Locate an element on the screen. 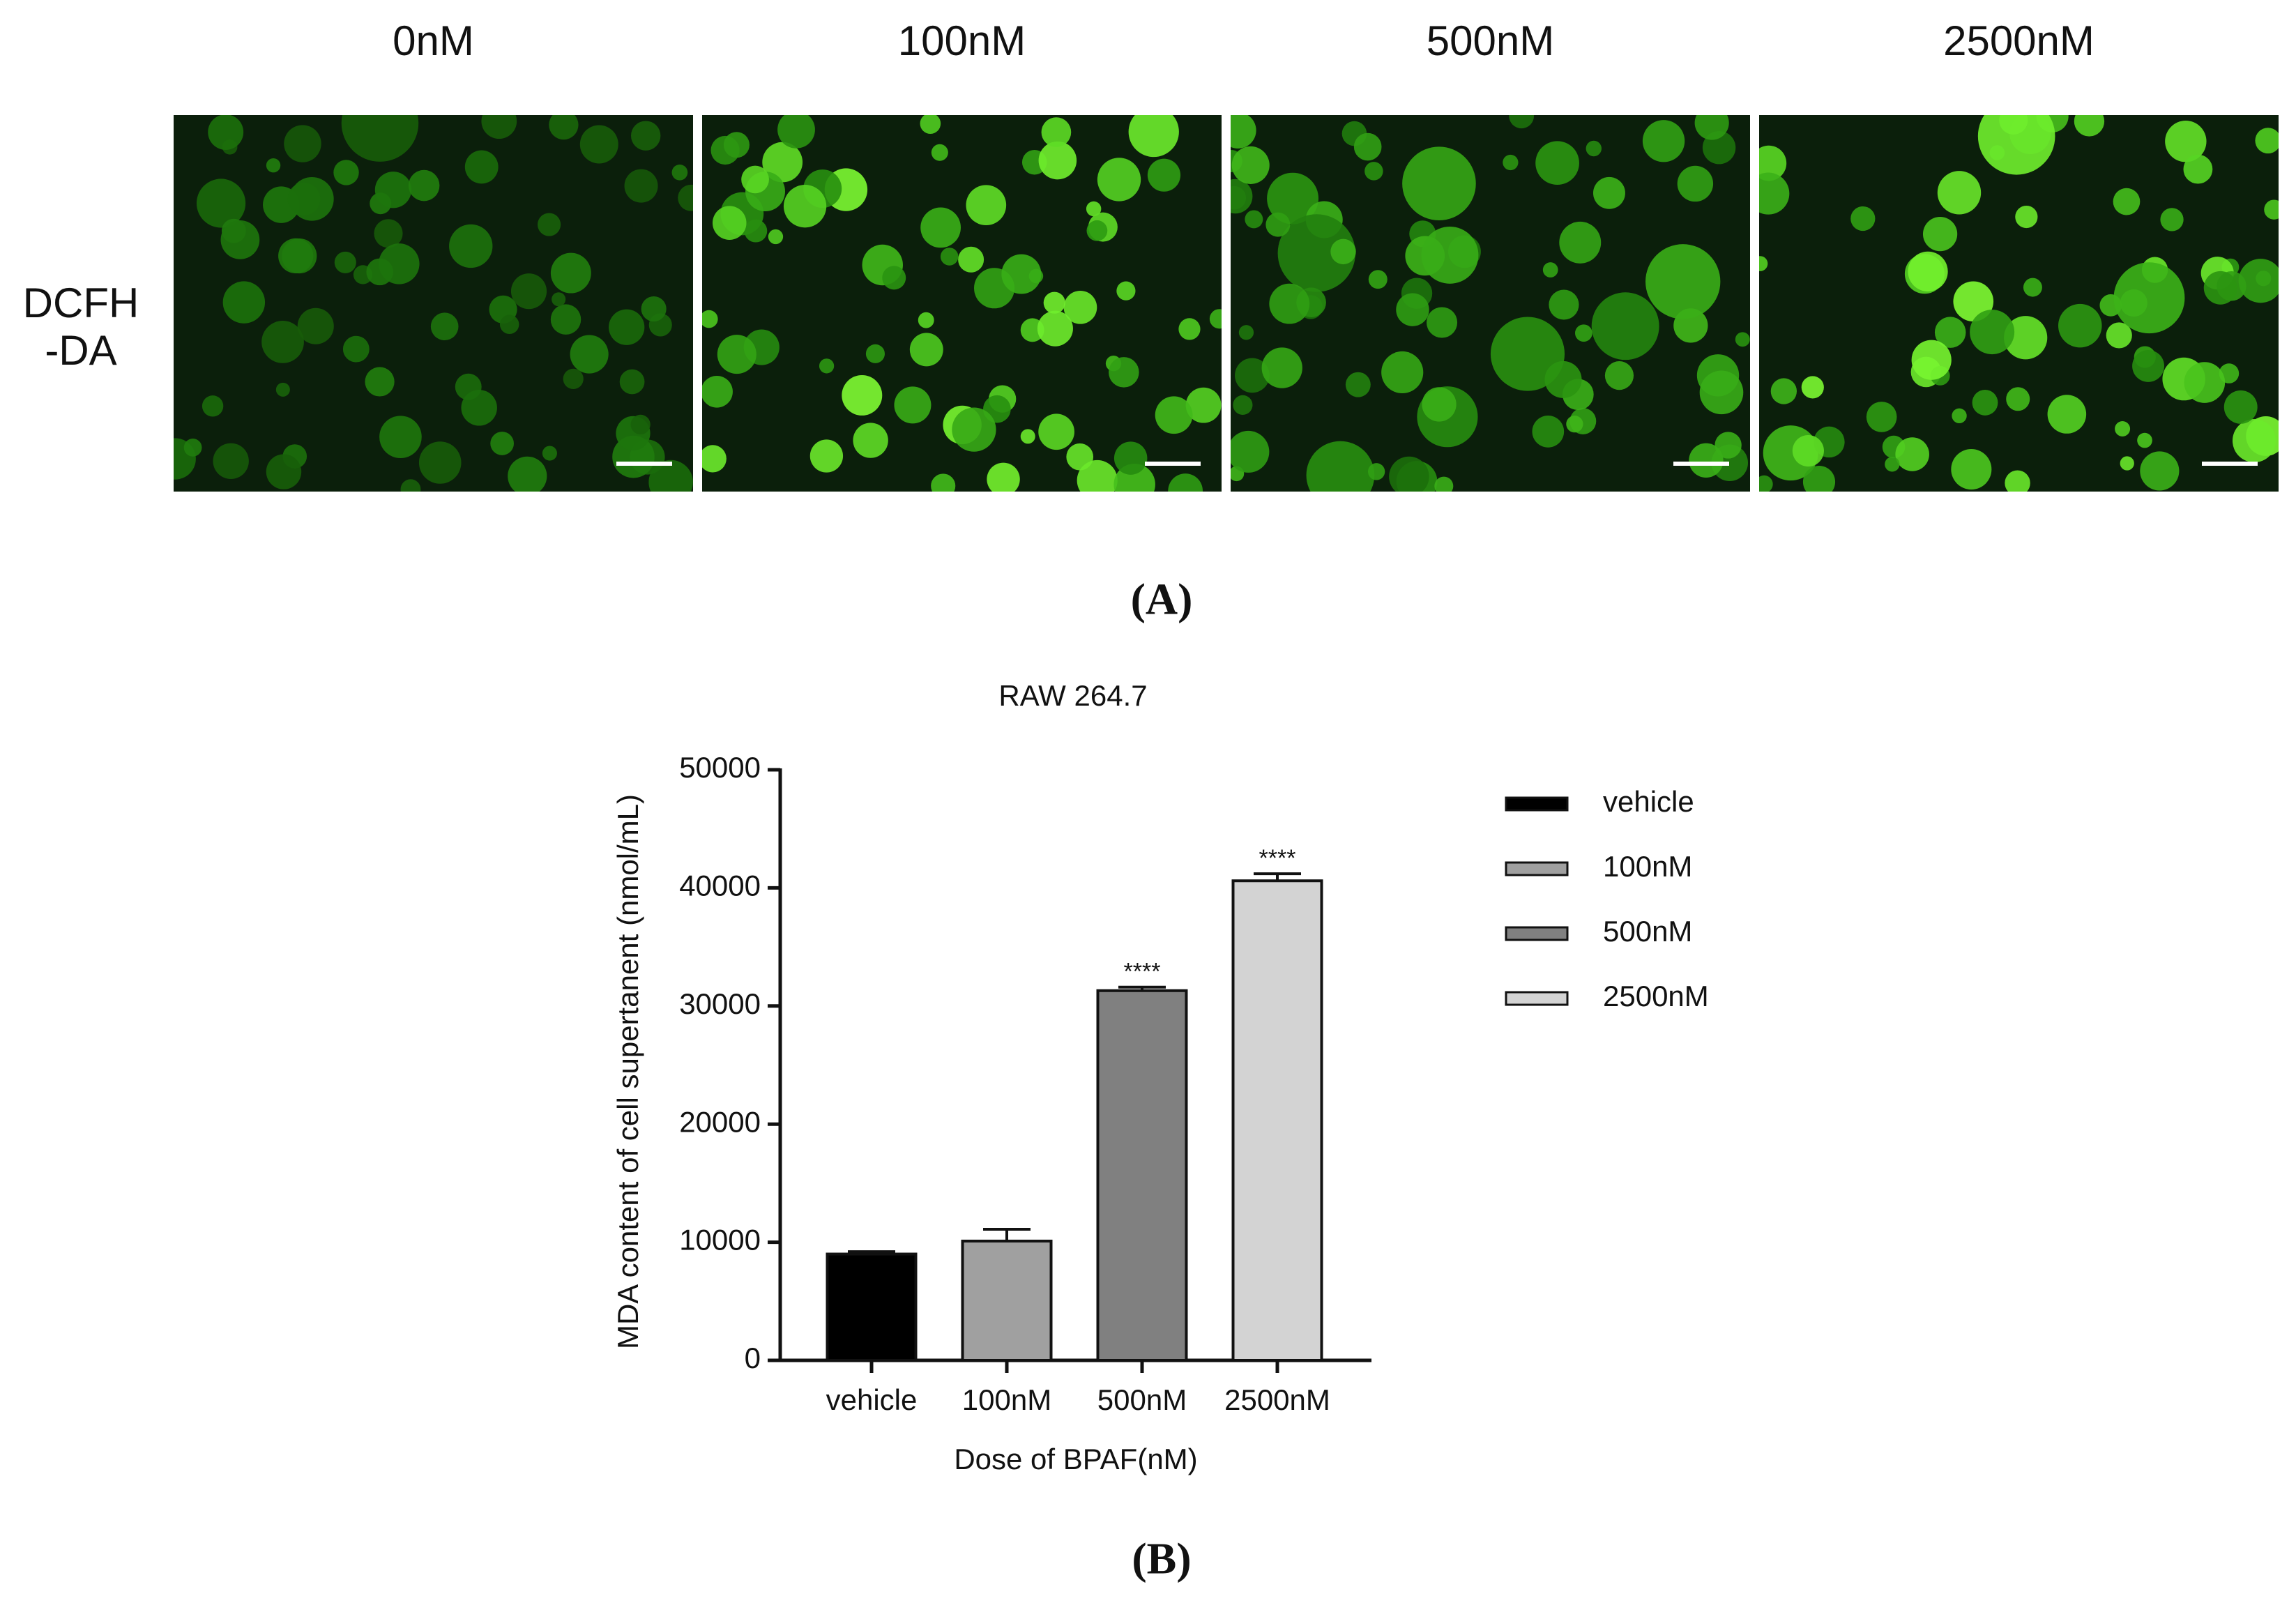 The height and width of the screenshot is (1603, 2296). legend-label: vehicle is located at coordinates (1648, 801).